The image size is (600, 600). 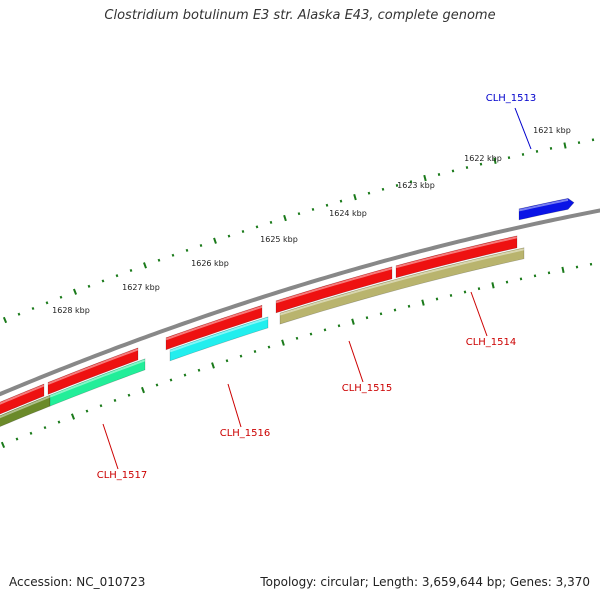 I want to click on gene-label: CLH_1515, so click(x=367, y=388).